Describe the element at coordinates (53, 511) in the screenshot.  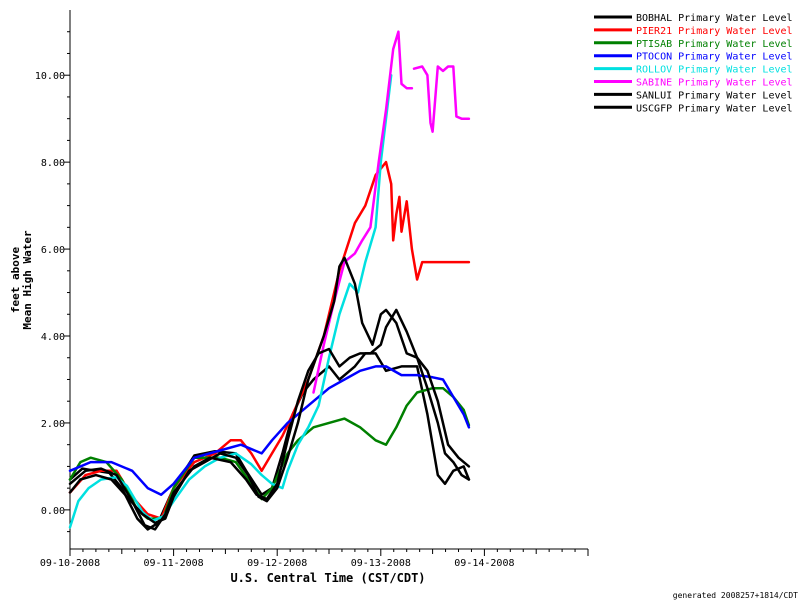
I see `y-tick-label: 0.00` at that location.